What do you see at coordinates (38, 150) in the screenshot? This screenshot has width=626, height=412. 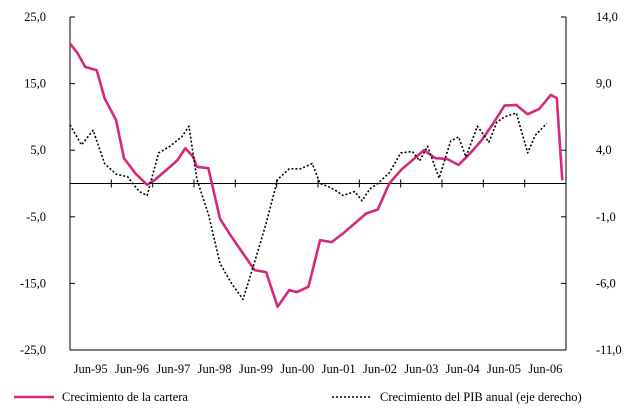 I see `left-tick-label: 5,0` at bounding box center [38, 150].